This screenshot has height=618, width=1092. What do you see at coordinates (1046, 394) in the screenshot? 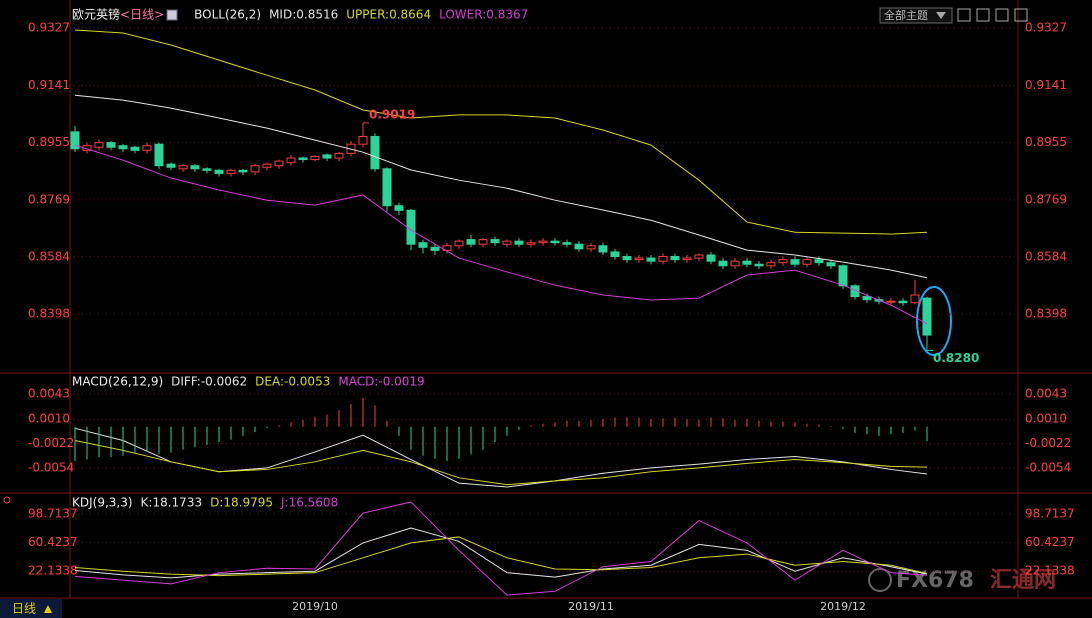
I see `y-tick-label-right: 0.0043` at bounding box center [1046, 394].